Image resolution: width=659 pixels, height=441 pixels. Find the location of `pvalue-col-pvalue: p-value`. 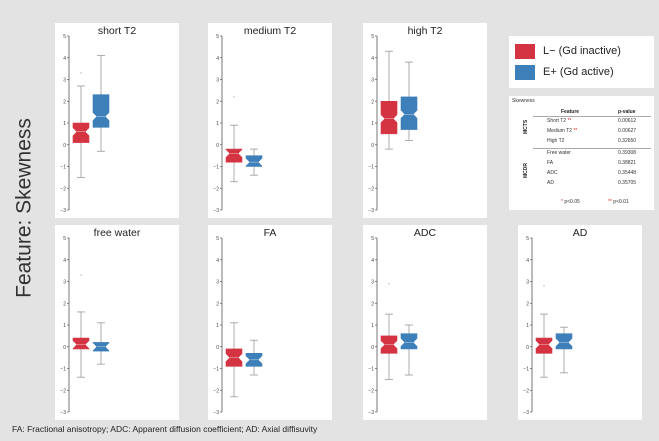

pvalue-col-pvalue: p-value is located at coordinates (627, 112).